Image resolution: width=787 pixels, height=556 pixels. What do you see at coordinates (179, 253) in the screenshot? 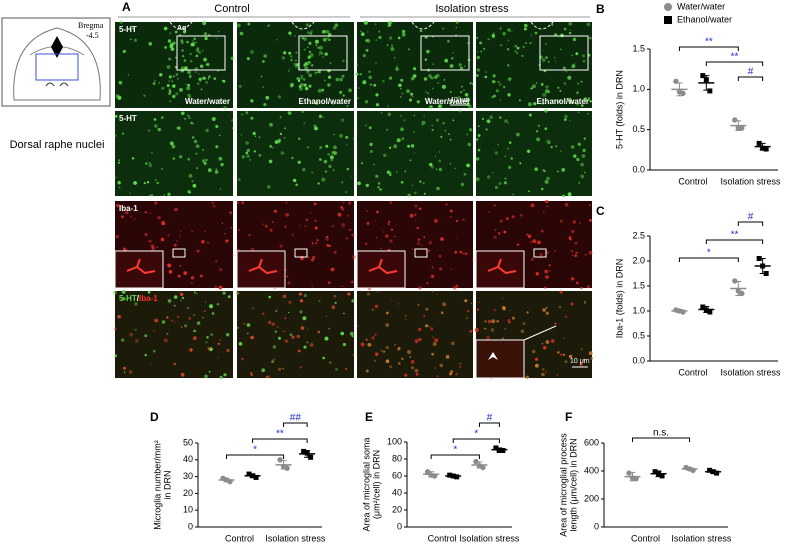
I see `roi-box` at bounding box center [179, 253].